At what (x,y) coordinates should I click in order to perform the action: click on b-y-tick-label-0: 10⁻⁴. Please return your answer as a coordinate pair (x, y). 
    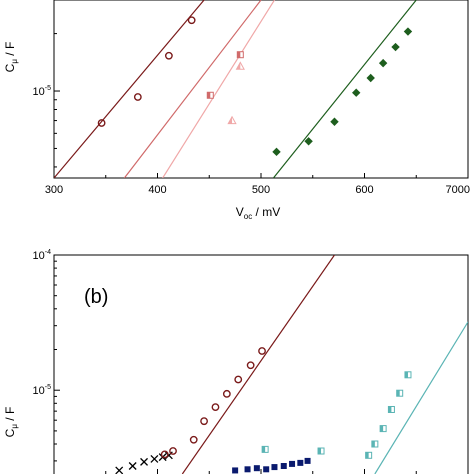
    Looking at the image, I should click on (42, 255).